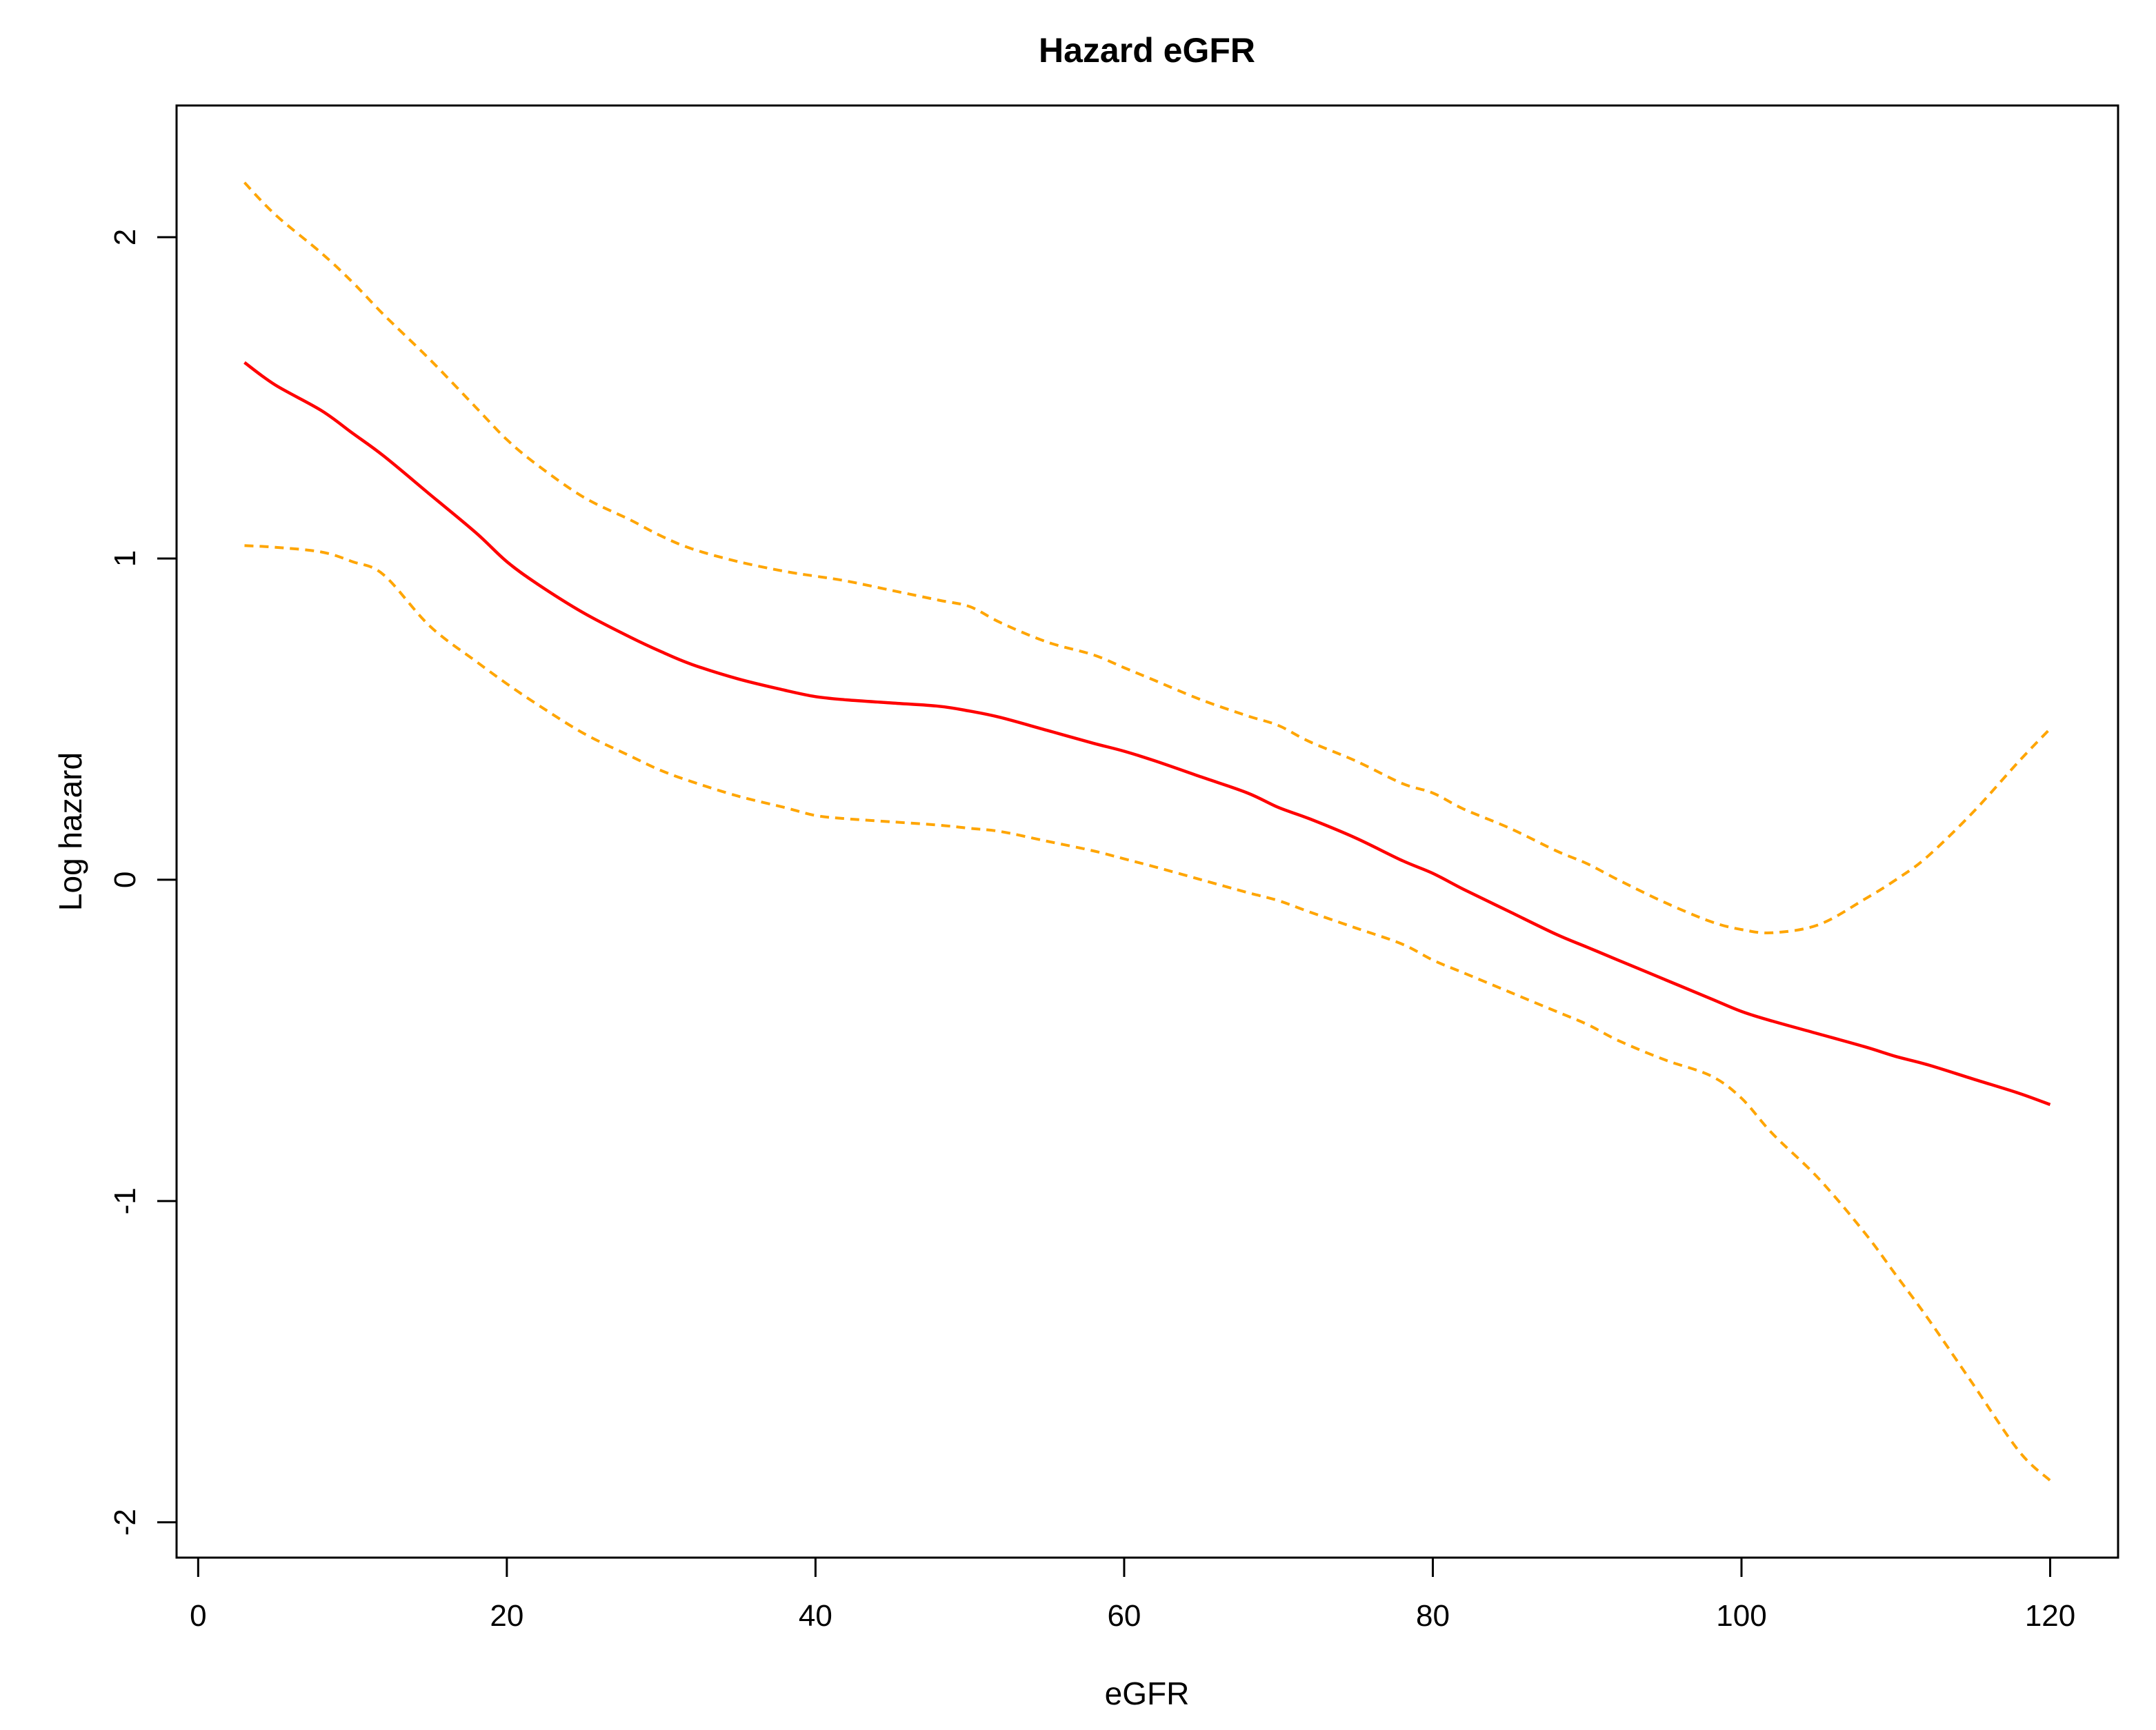  I want to click on y-tick-label: 2, so click(125, 237).